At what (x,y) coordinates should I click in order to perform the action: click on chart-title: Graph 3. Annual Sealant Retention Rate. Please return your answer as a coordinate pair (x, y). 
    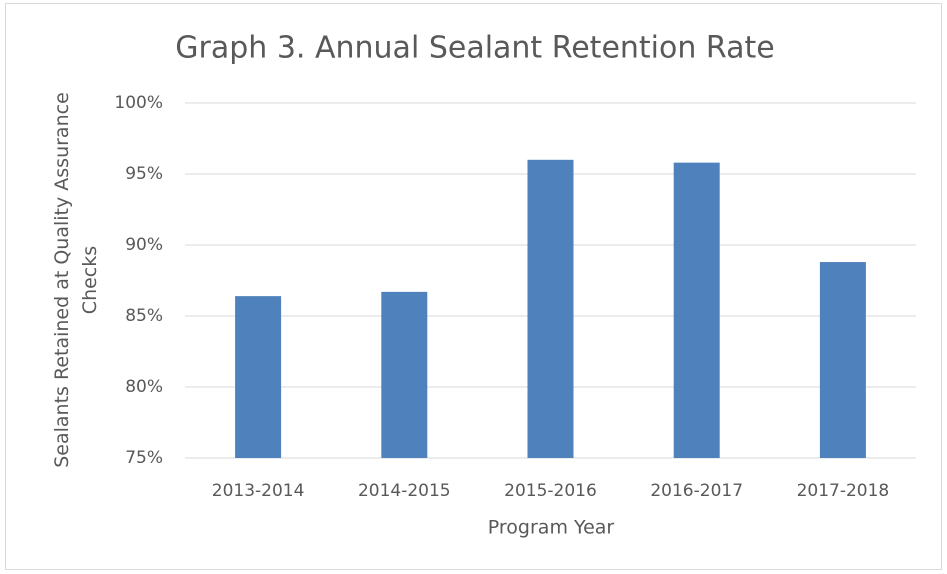
    Looking at the image, I should click on (474, 48).